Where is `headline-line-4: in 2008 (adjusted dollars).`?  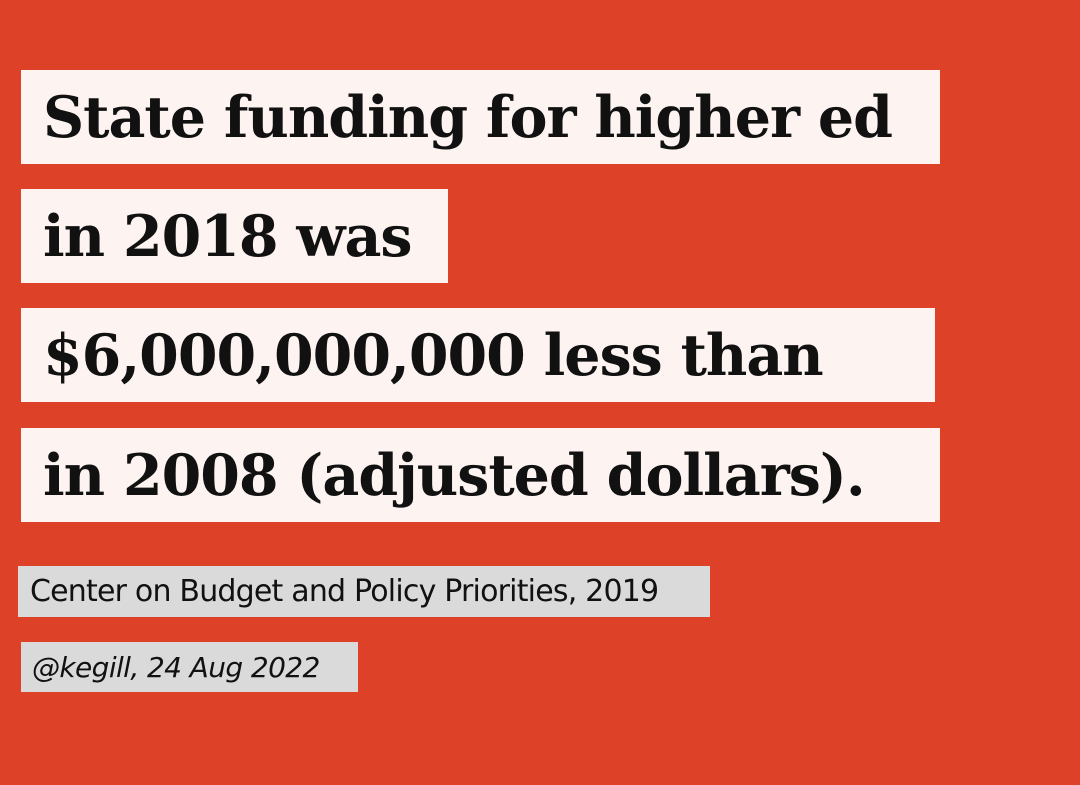
headline-line-4: in 2008 (adjusted dollars). is located at coordinates (480, 475).